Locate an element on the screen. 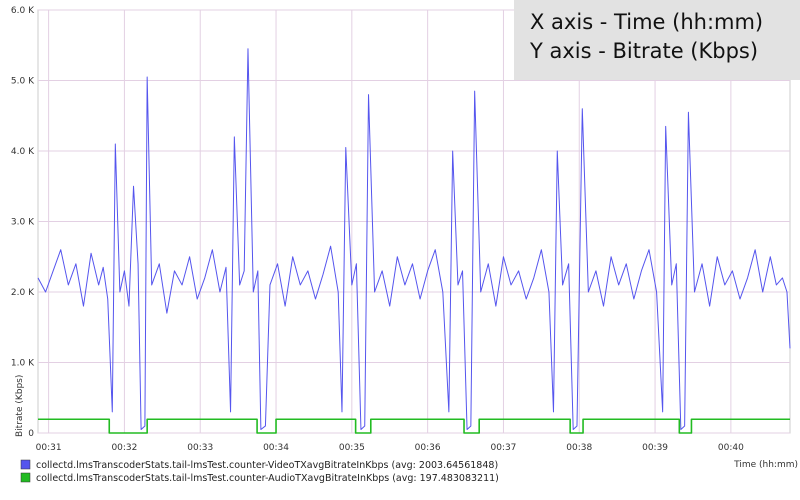 This screenshot has height=500, width=800. x-axis-label: Time (hh:mm) is located at coordinates (765, 465).